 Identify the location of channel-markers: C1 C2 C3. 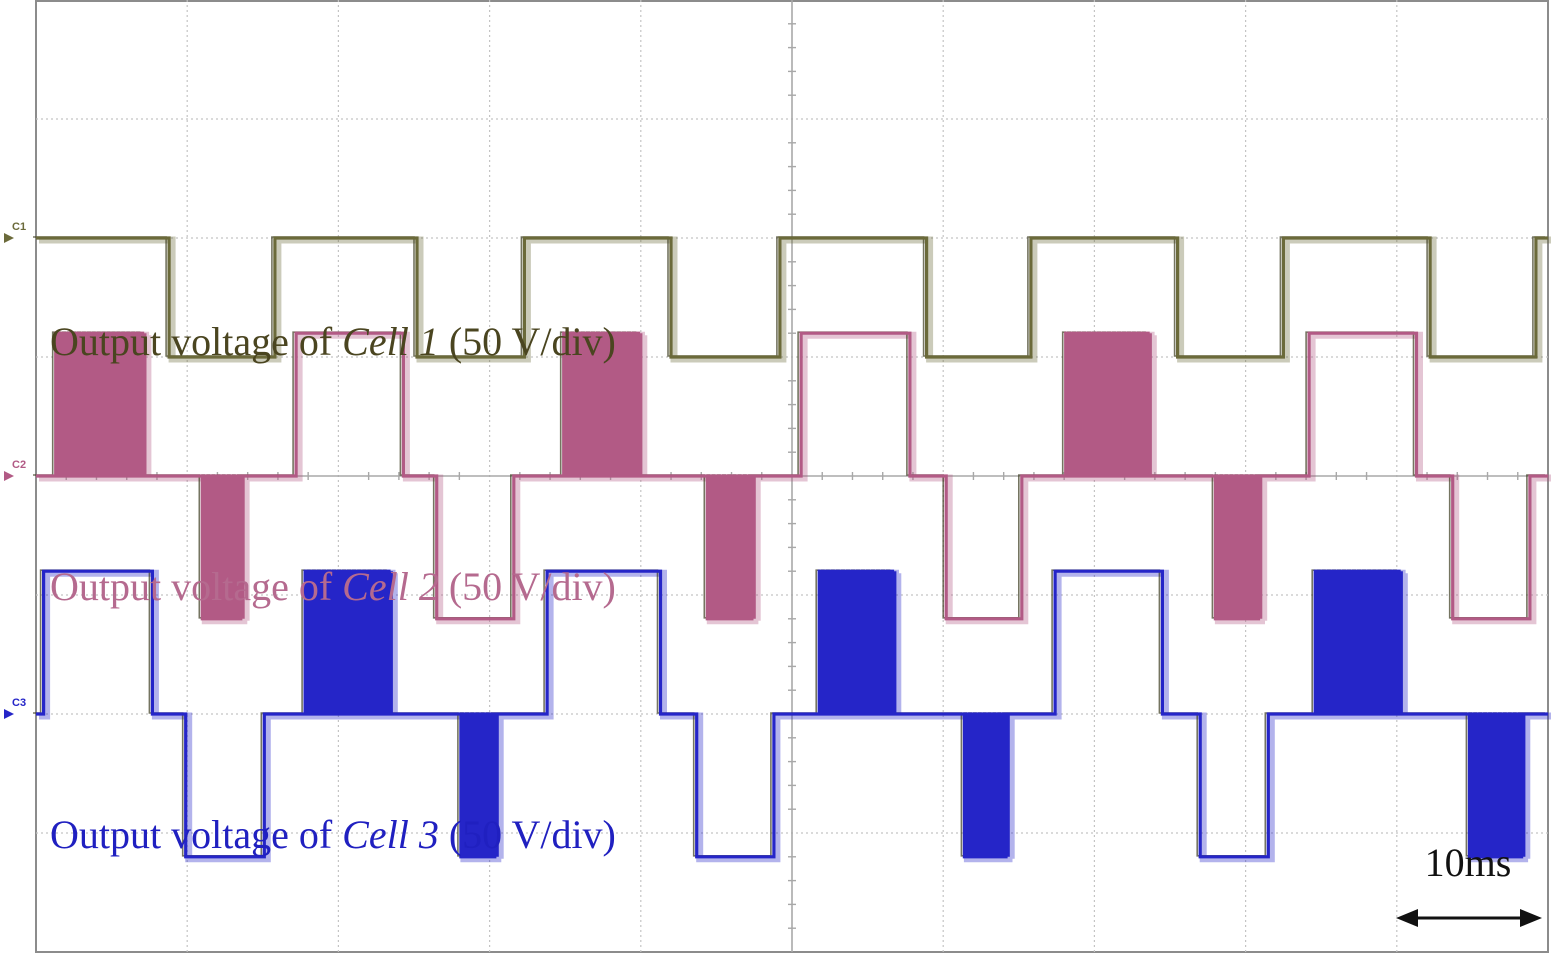
(15, 470).